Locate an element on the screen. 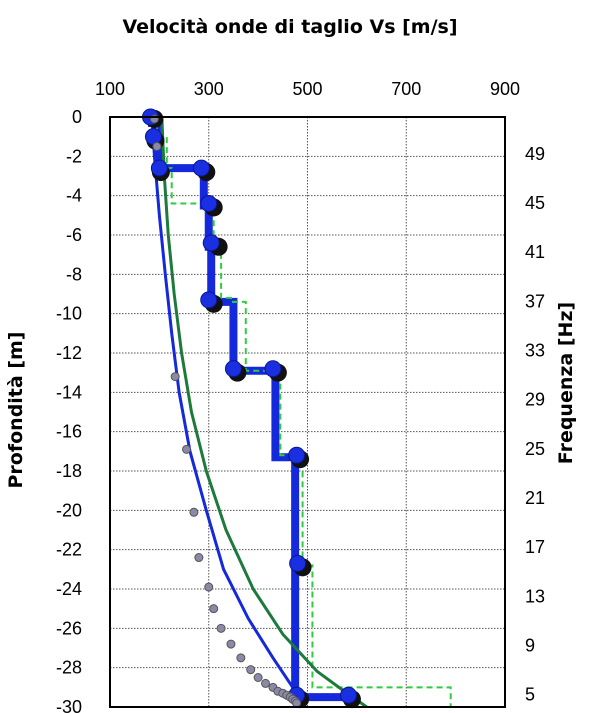 The height and width of the screenshot is (713, 594). y2-tick-label: 21 is located at coordinates (535, 498).